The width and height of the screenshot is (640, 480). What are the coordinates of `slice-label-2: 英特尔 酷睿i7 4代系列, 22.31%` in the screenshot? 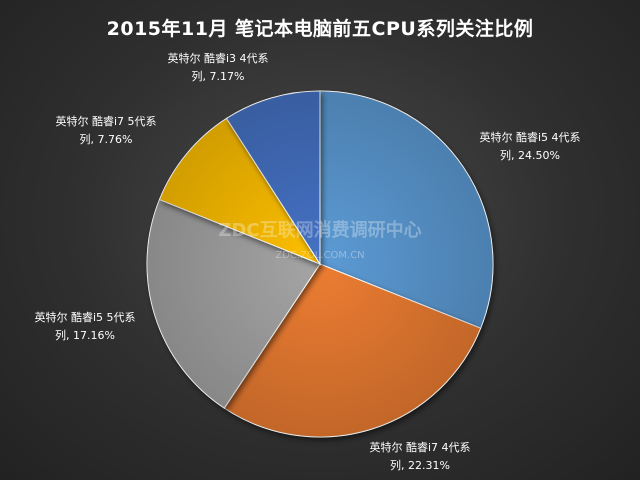 It's located at (419, 456).